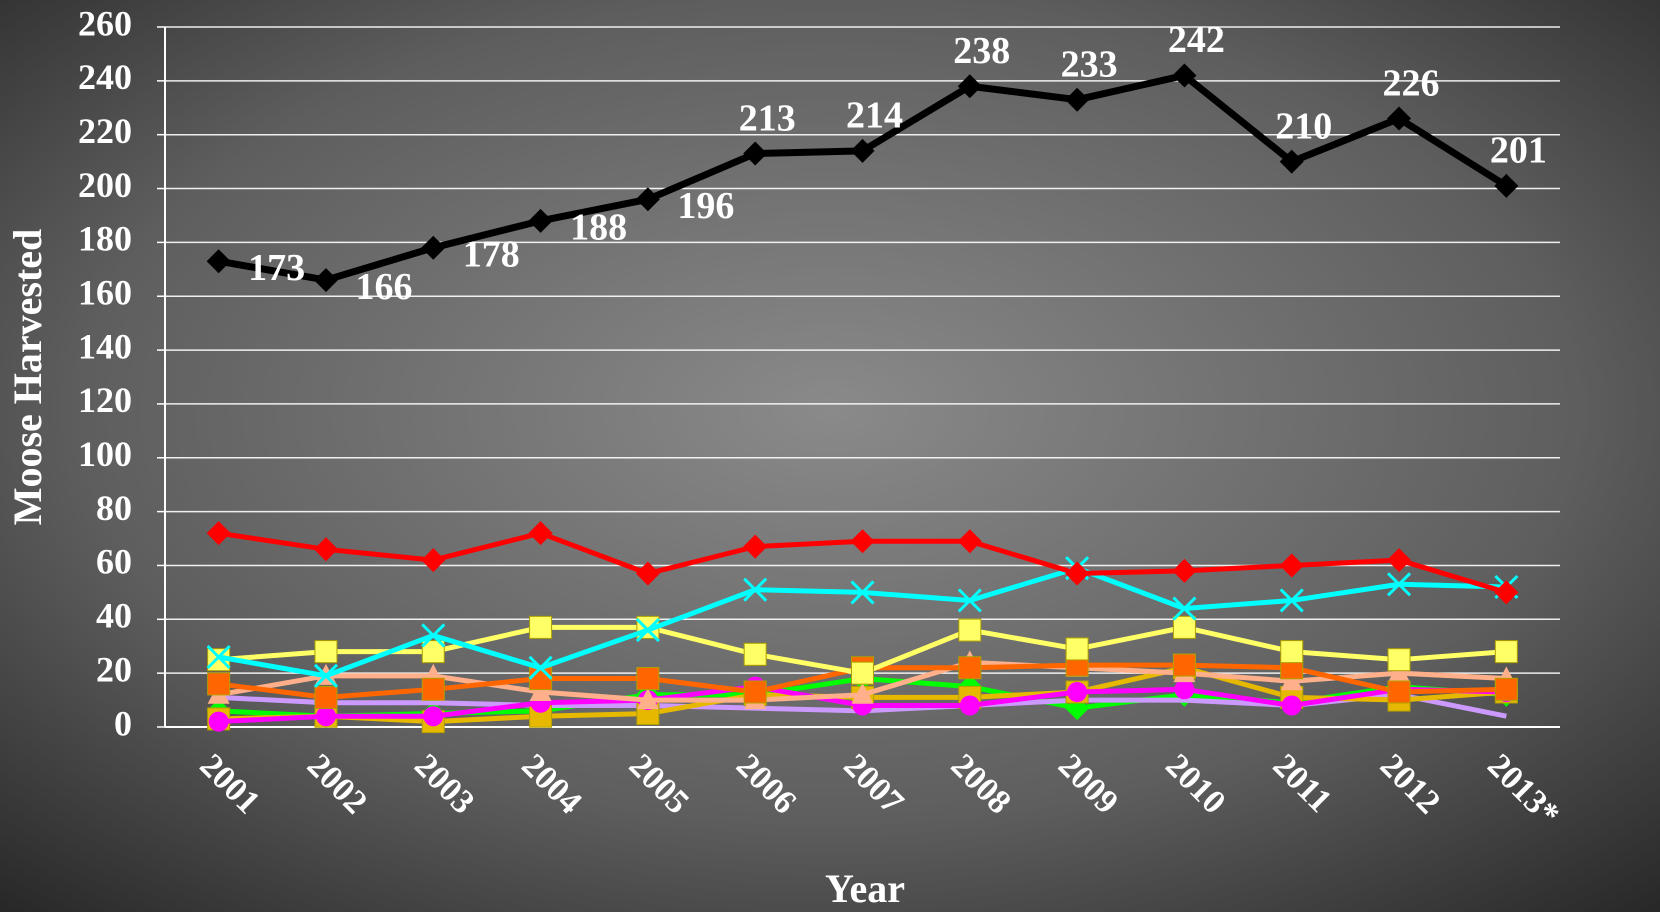 This screenshot has height=912, width=1660. I want to click on y-tick-label: 180, so click(105, 239).